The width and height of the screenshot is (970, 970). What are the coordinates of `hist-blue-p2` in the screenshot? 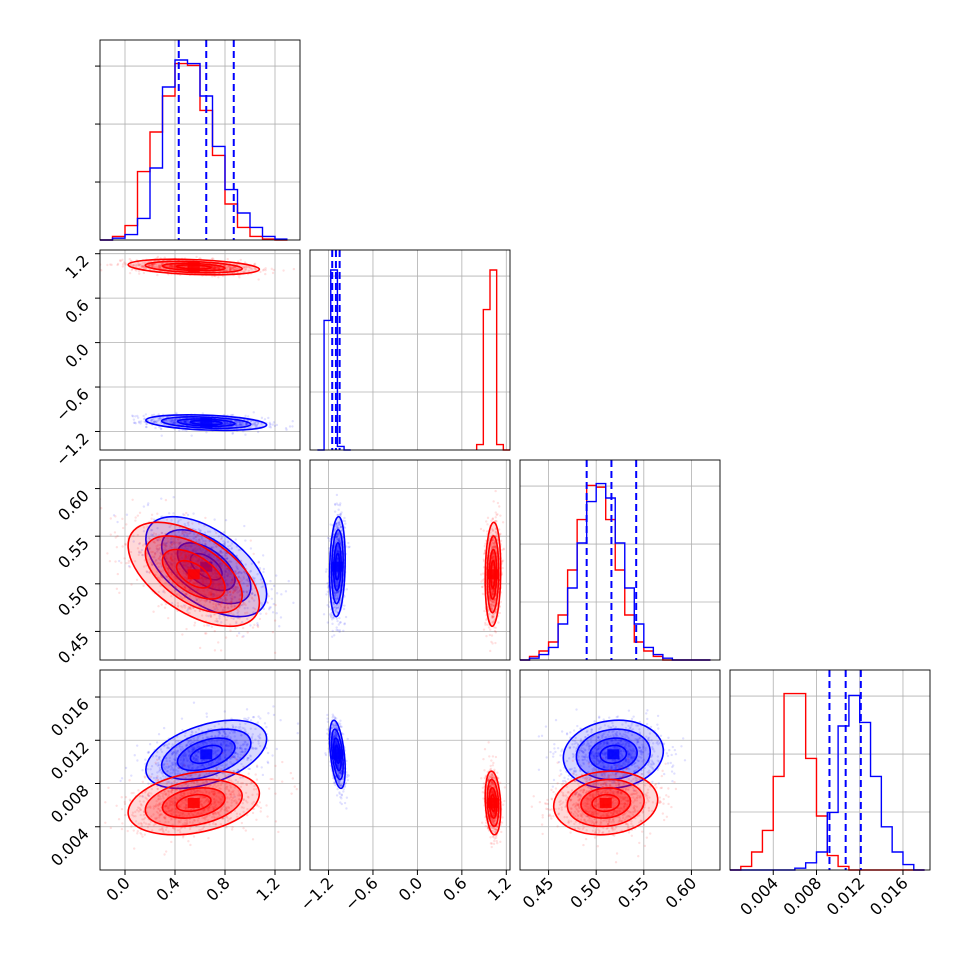 It's located at (615, 571).